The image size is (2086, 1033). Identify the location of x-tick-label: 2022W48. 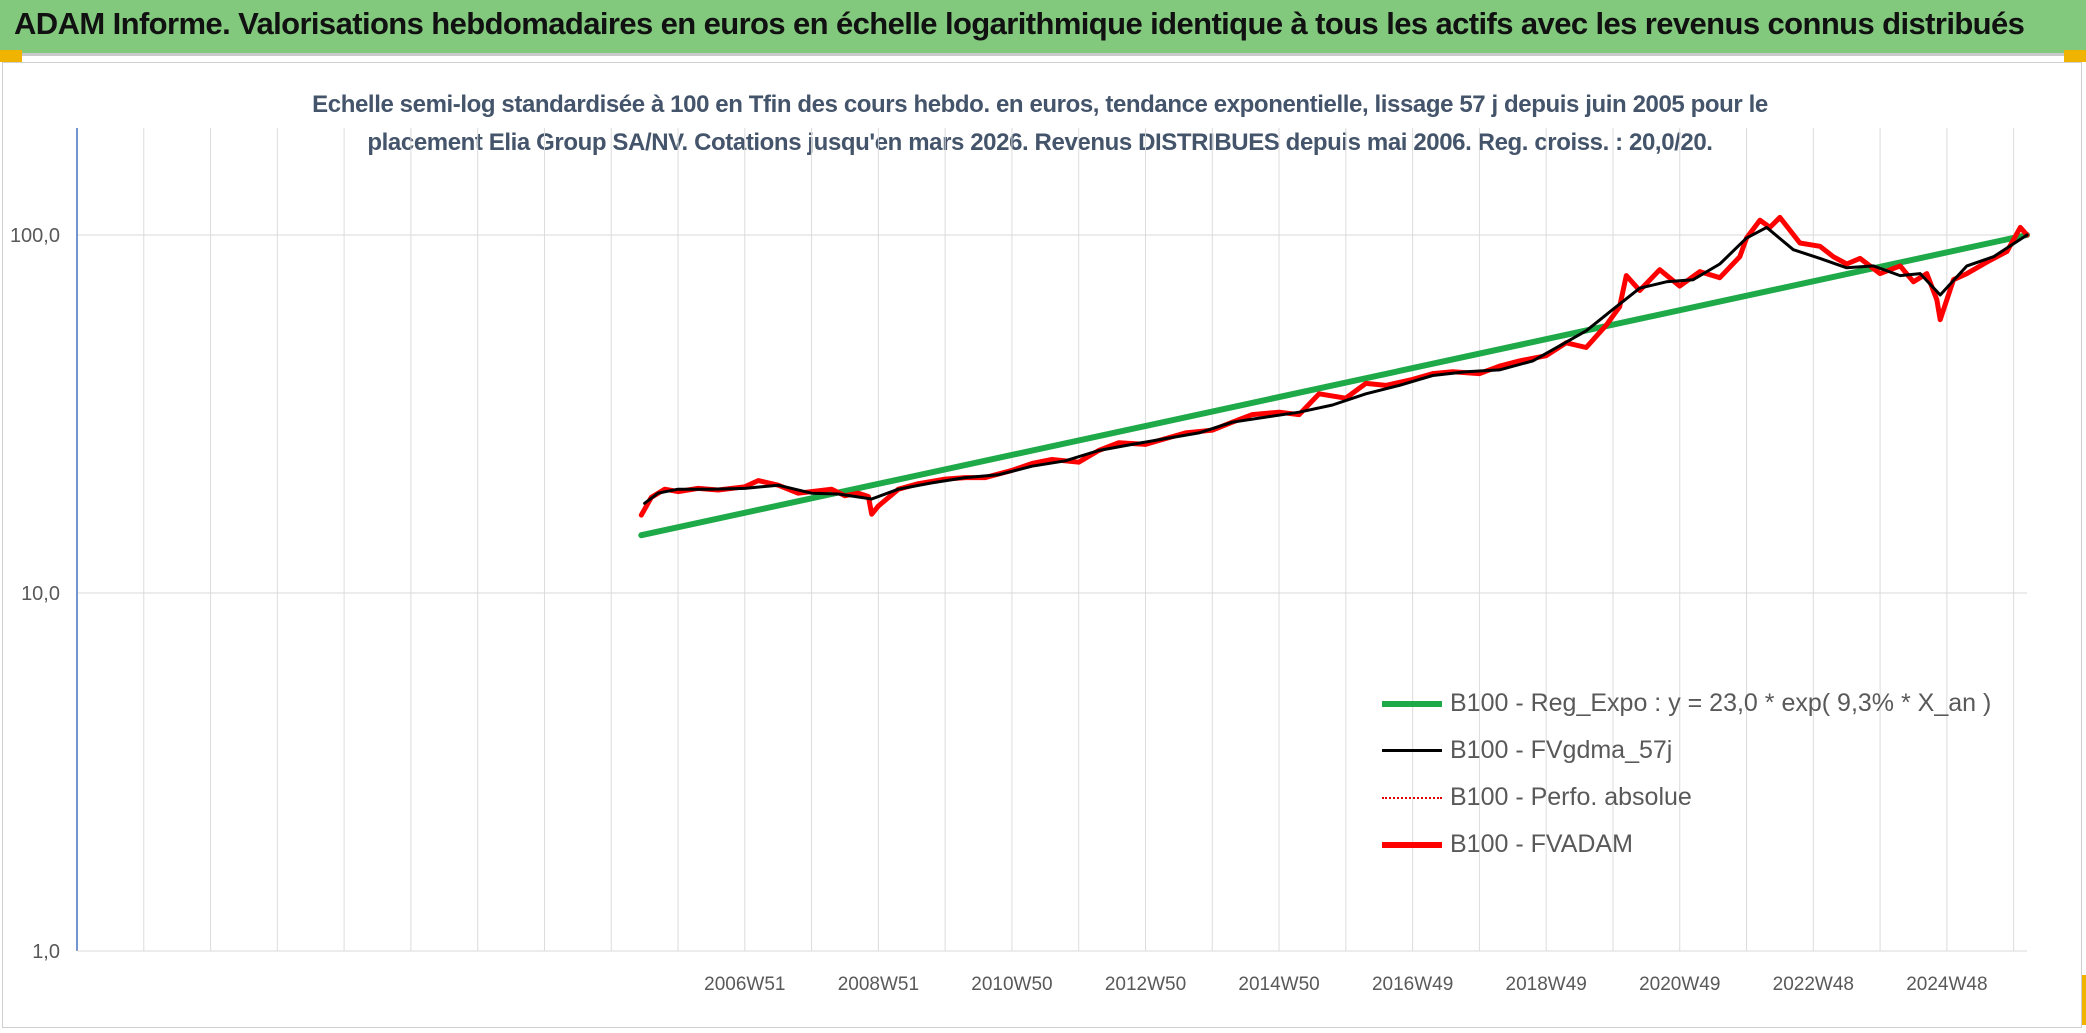
(1813, 984).